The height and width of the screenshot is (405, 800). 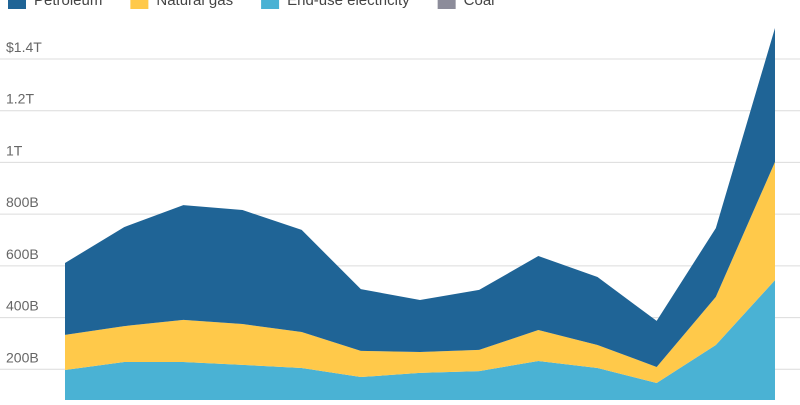 What do you see at coordinates (68, 4) in the screenshot?
I see `legend-label: Petroleum` at bounding box center [68, 4].